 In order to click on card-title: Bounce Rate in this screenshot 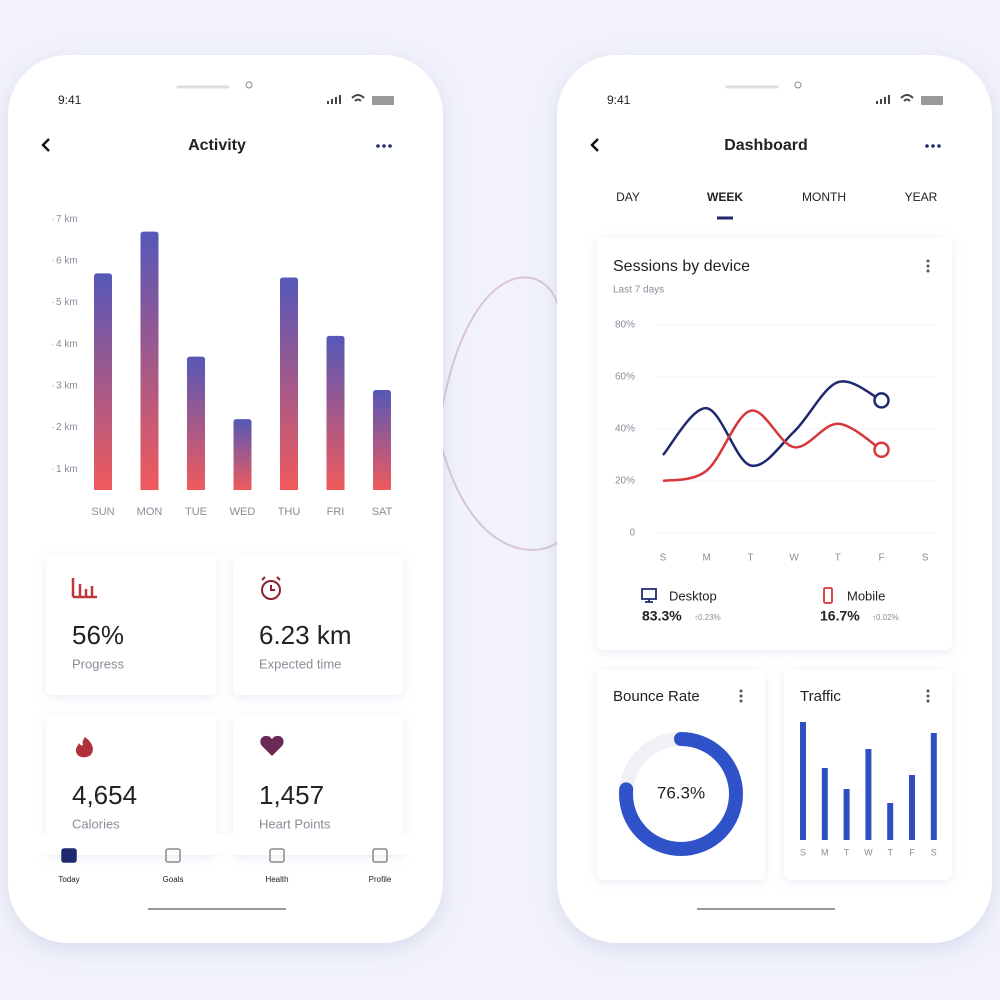, I will do `click(656, 696)`.